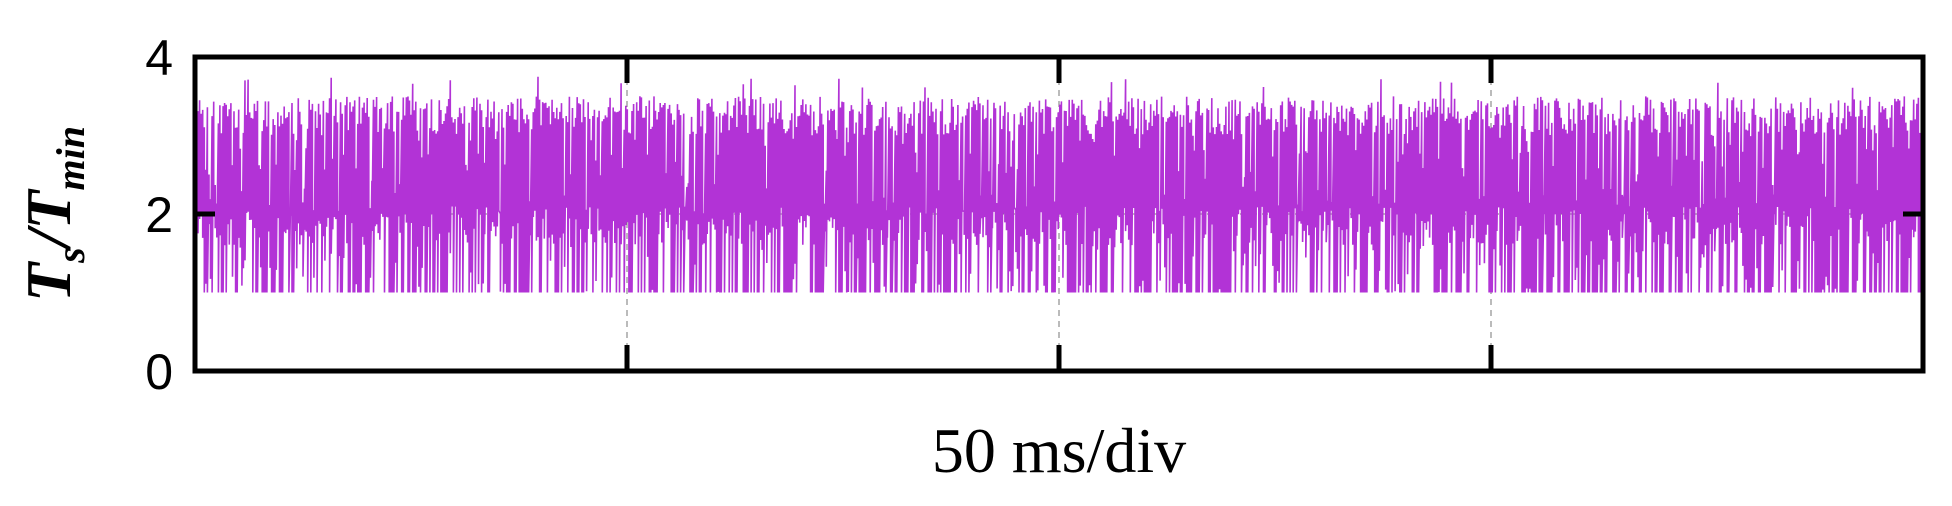 This screenshot has height=506, width=1952. Describe the element at coordinates (70, 158) in the screenshot. I see `y-label-denominator-sub: min` at that location.